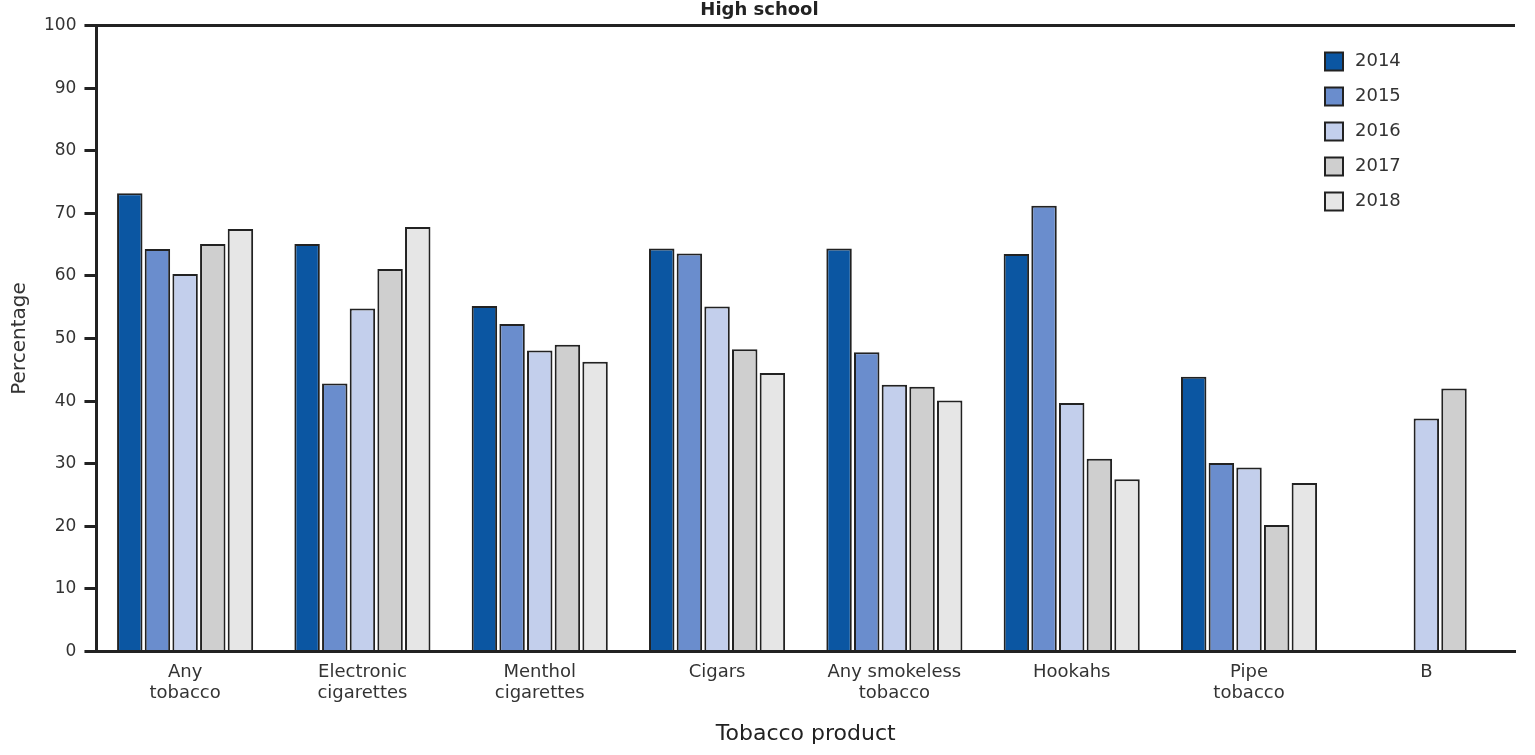 This screenshot has width=1535, height=755. I want to click on y-tick-label: 30, so click(65, 462).